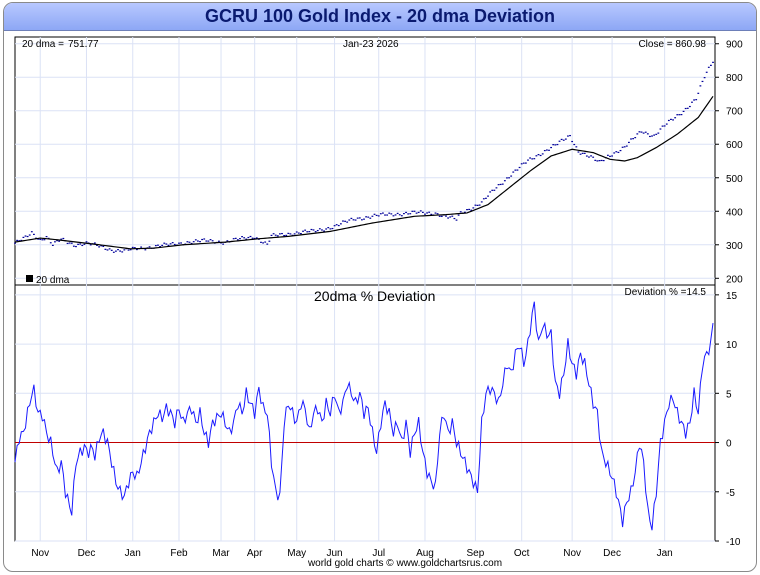 The image size is (760, 575). I want to click on legend-swatch, so click(29, 278).